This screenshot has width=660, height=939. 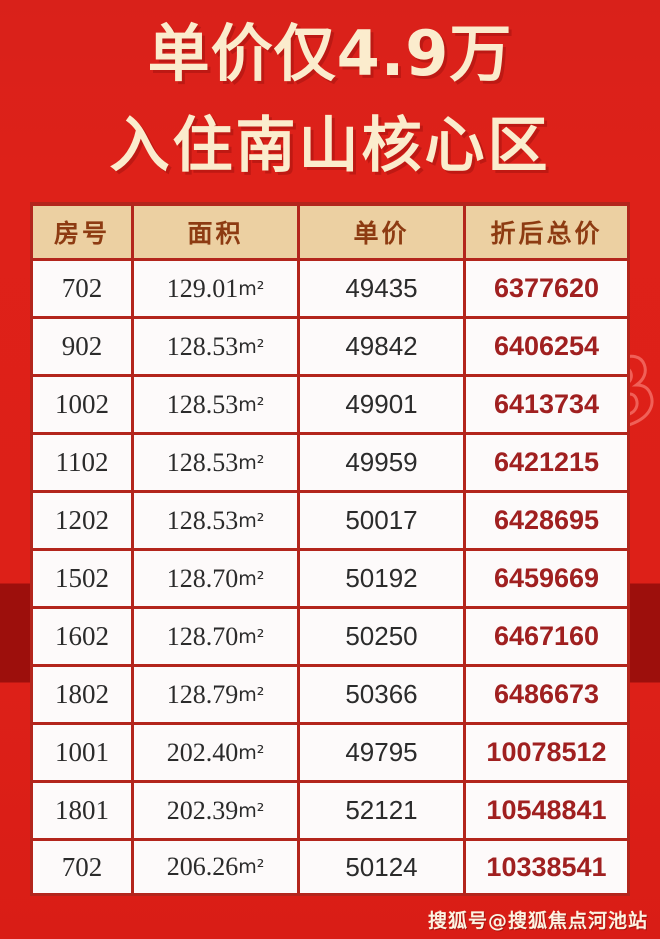 I want to click on table-row: 1802 128.79m² 50366 6486673, so click(x=330, y=693).